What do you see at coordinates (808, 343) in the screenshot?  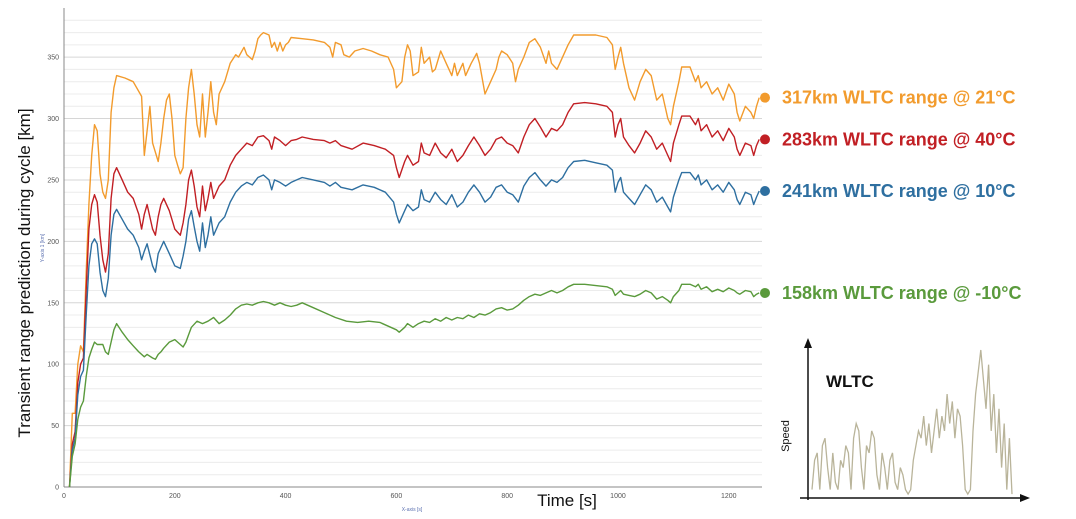 I see `inset-y-arrow` at bounding box center [808, 343].